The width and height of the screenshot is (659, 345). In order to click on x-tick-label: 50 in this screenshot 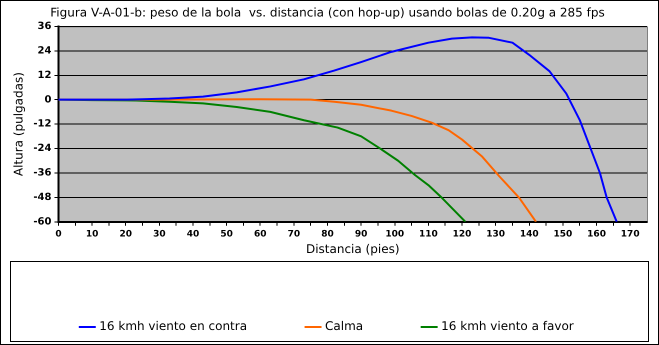, I will do `click(226, 235)`.